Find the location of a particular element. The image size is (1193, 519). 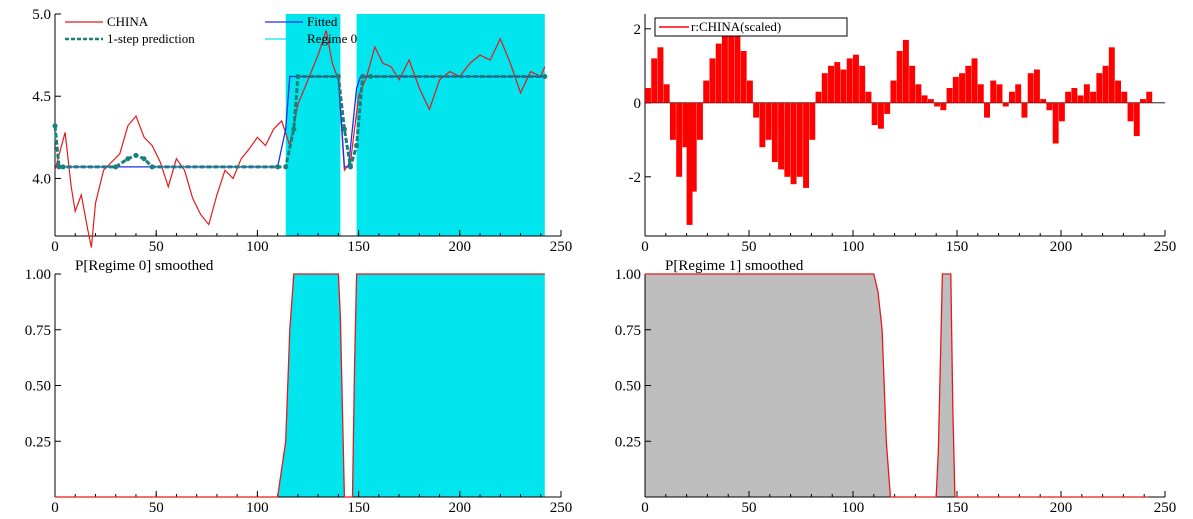

legend-label: CHINA is located at coordinates (128, 21).